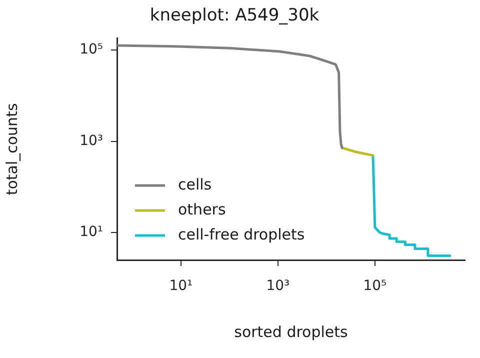 Image resolution: width=480 pixels, height=358 pixels. What do you see at coordinates (241, 234) in the screenshot?
I see `legend-label: cell-free droplets` at bounding box center [241, 234].